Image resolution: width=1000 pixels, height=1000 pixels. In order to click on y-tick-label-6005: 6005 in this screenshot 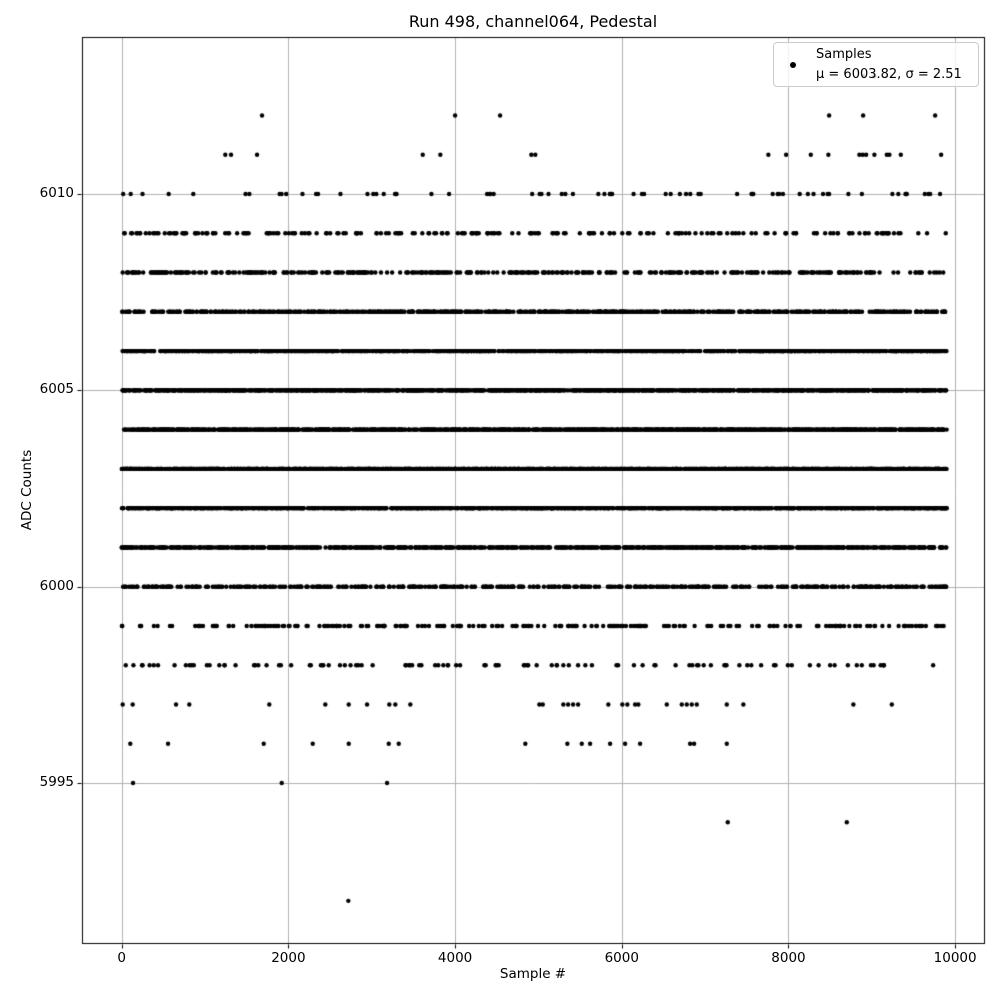, I will do `click(56, 389)`.